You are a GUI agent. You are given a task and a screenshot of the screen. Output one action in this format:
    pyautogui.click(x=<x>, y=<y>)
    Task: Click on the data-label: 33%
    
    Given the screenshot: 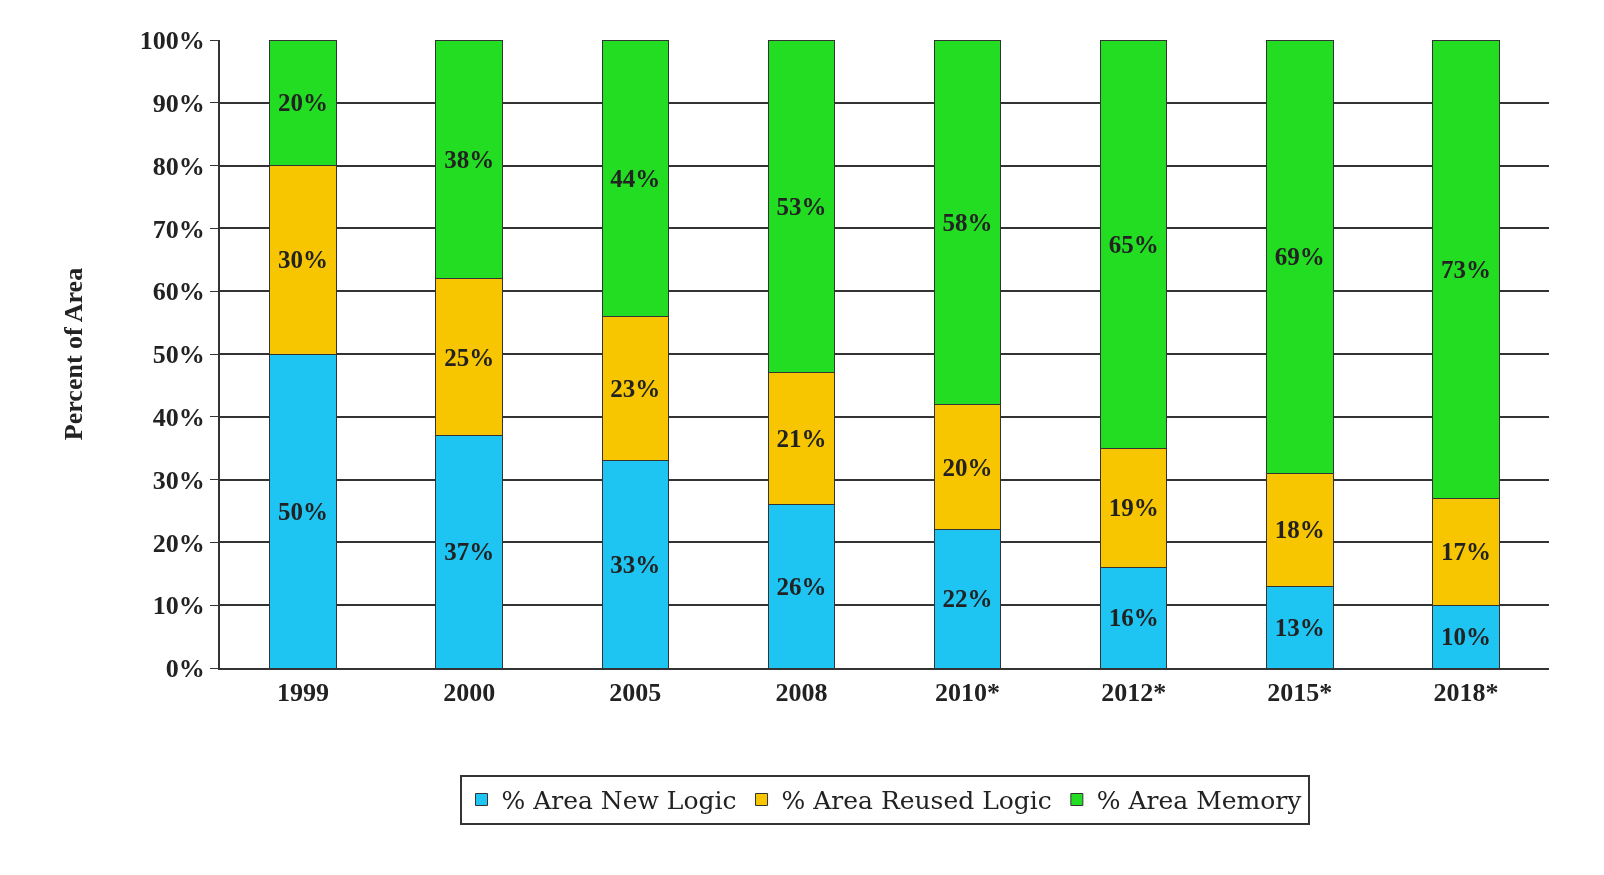 What is the action you would take?
    pyautogui.click(x=635, y=564)
    